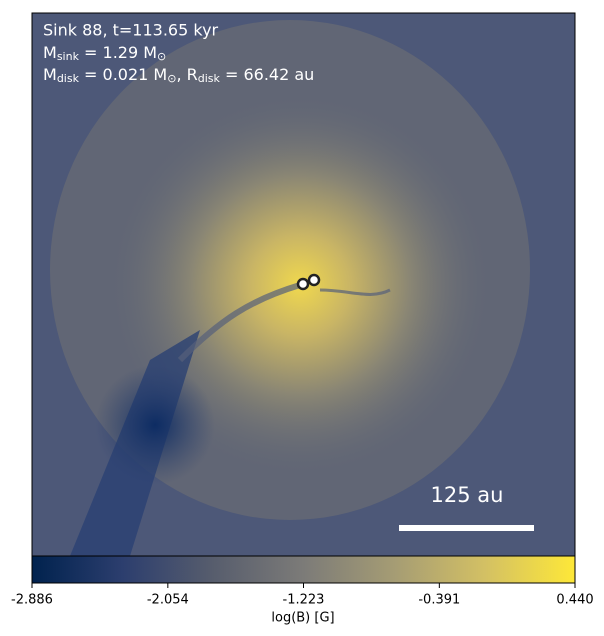 The width and height of the screenshot is (604, 636). Describe the element at coordinates (168, 600) in the screenshot. I see `tick-label: -2.054` at that location.